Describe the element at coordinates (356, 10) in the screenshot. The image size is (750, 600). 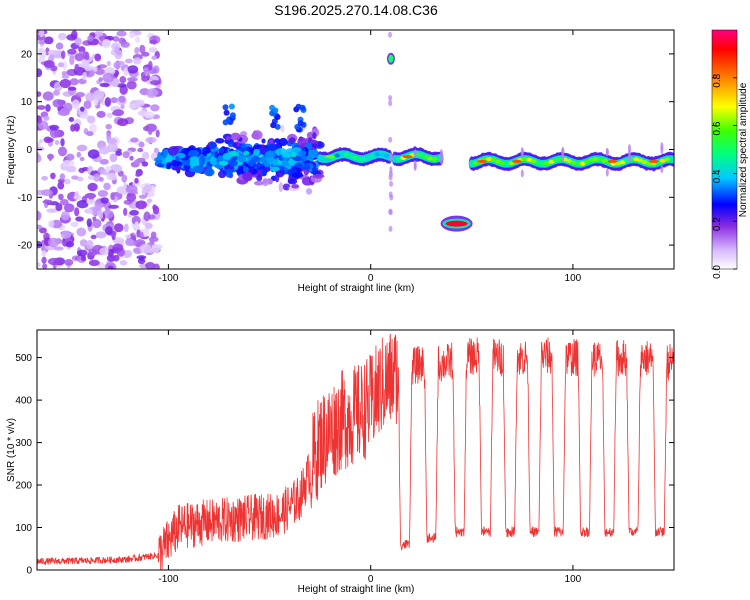
I see `chart-title: S196.2025.270.14.08.C36` at that location.